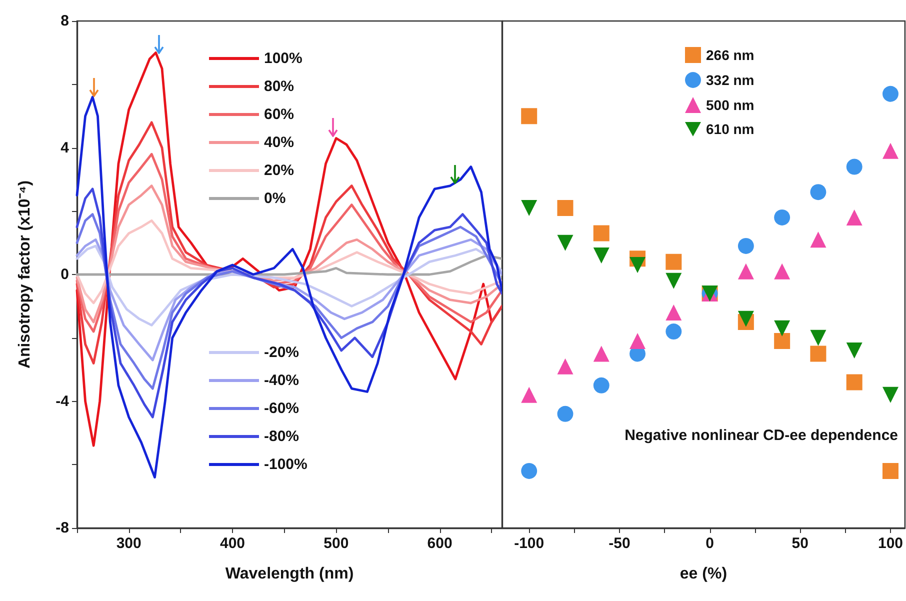 This screenshot has height=601, width=906. What do you see at coordinates (704, 574) in the screenshot?
I see `x-axis-title: ee (%)` at bounding box center [704, 574].